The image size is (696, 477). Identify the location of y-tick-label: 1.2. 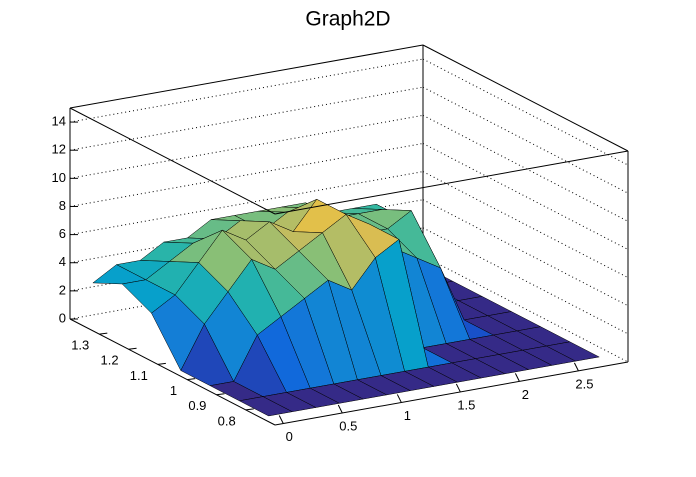
(109, 360).